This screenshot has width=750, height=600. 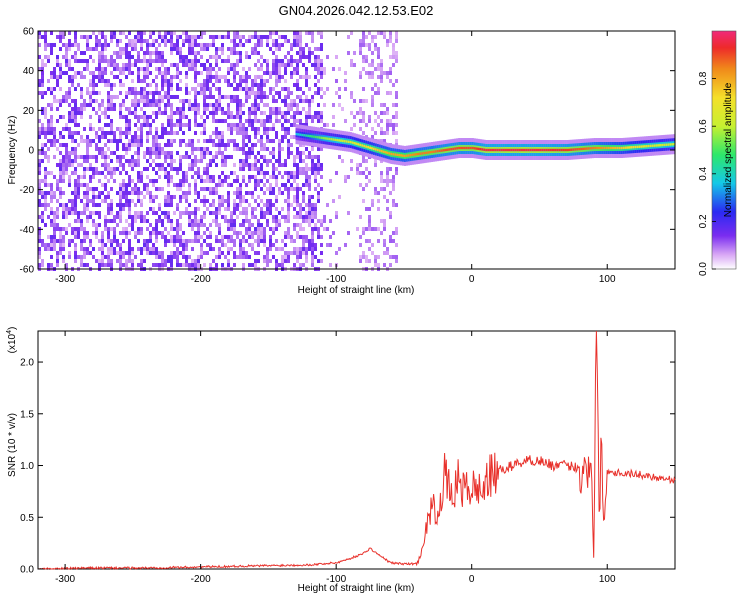 I want to click on spectrogram-y-tick-label: 20, so click(x=29, y=111).